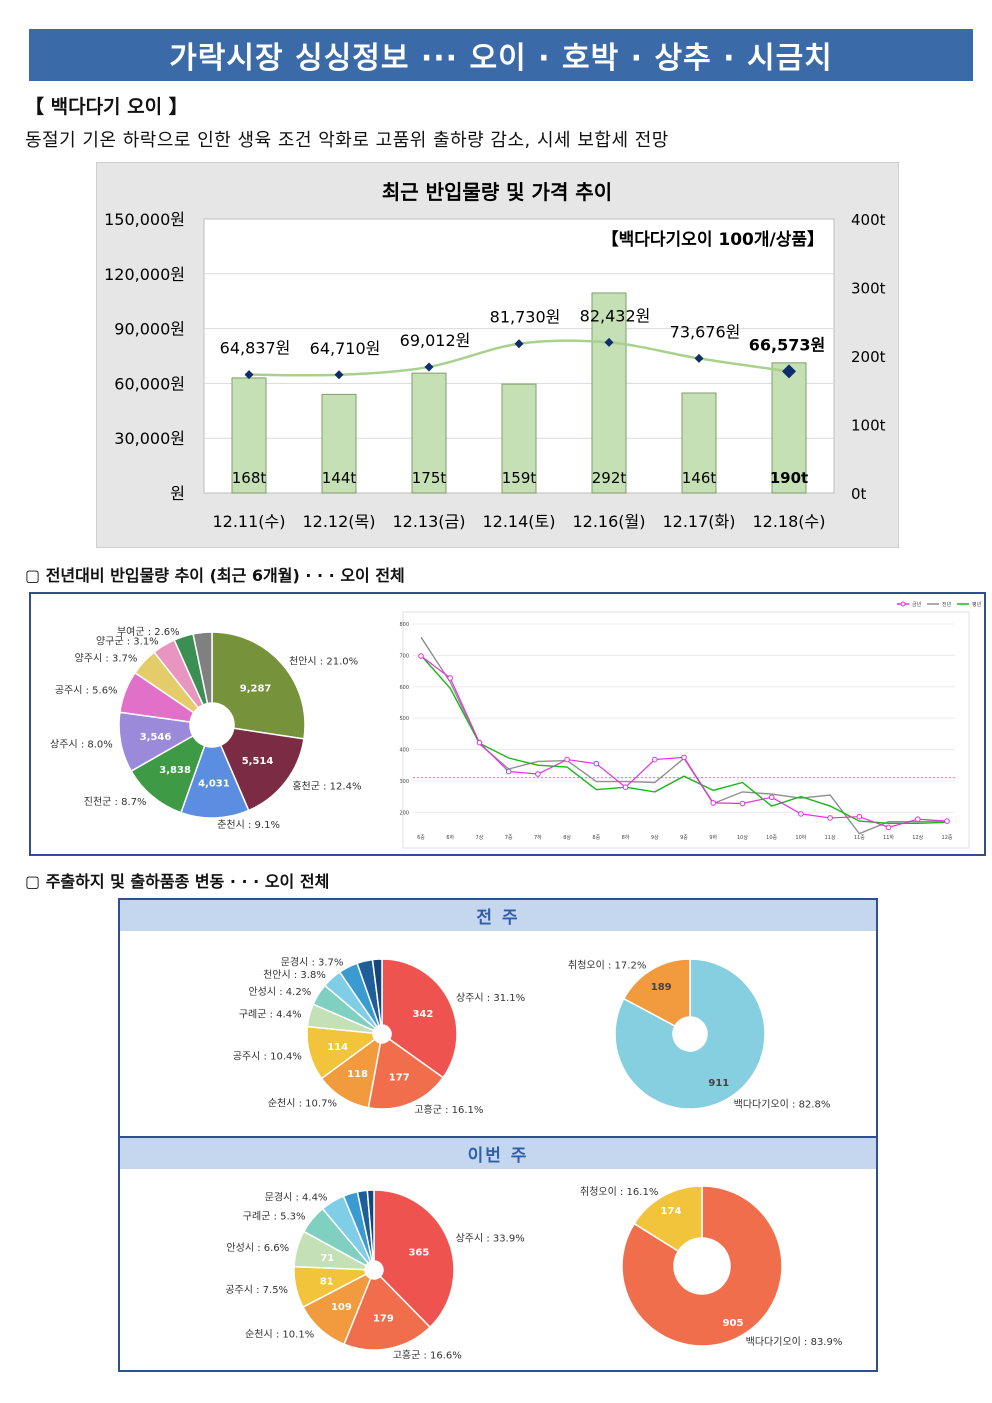 The height and width of the screenshot is (1403, 992). What do you see at coordinates (248, 825) in the screenshot?
I see `origin-pie-label: 춘천시 : 9.1%` at bounding box center [248, 825].